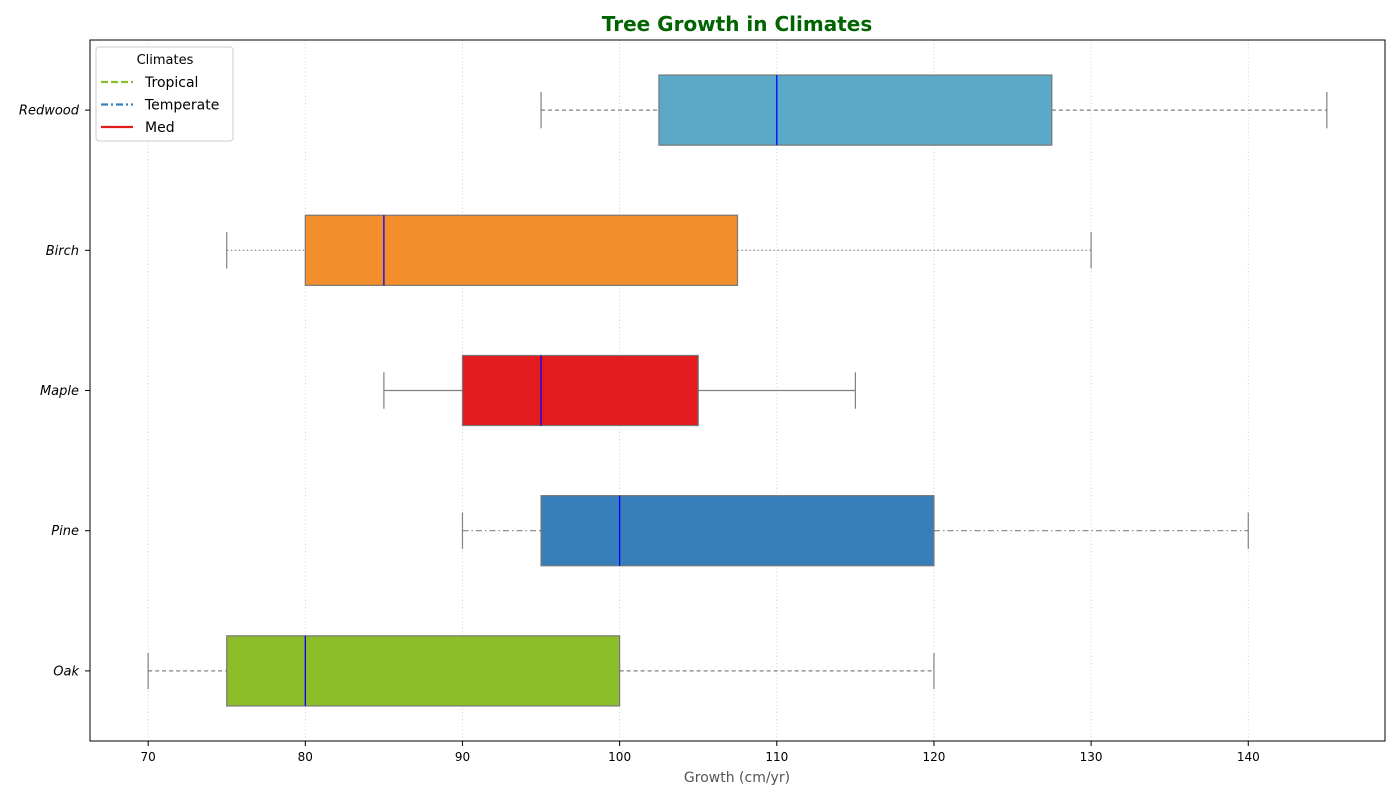 Image resolution: width=1400 pixels, height=800 pixels. I want to click on x-axis-label: Growth (cm/yr), so click(737, 778).